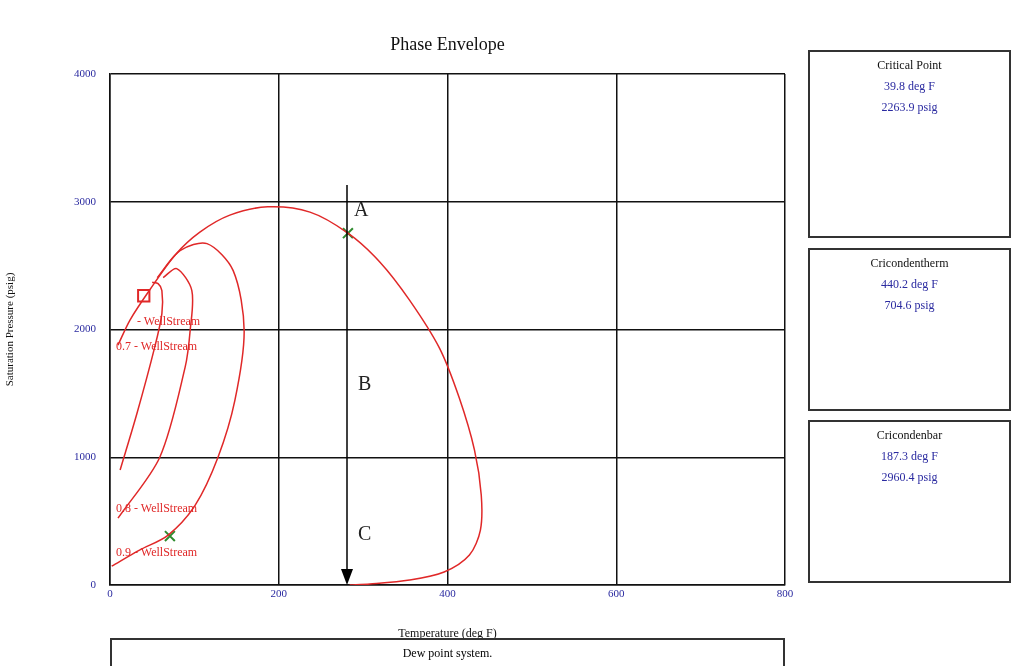 This screenshot has height=666, width=1019. I want to click on y-tick-label: 0, so click(93, 583).